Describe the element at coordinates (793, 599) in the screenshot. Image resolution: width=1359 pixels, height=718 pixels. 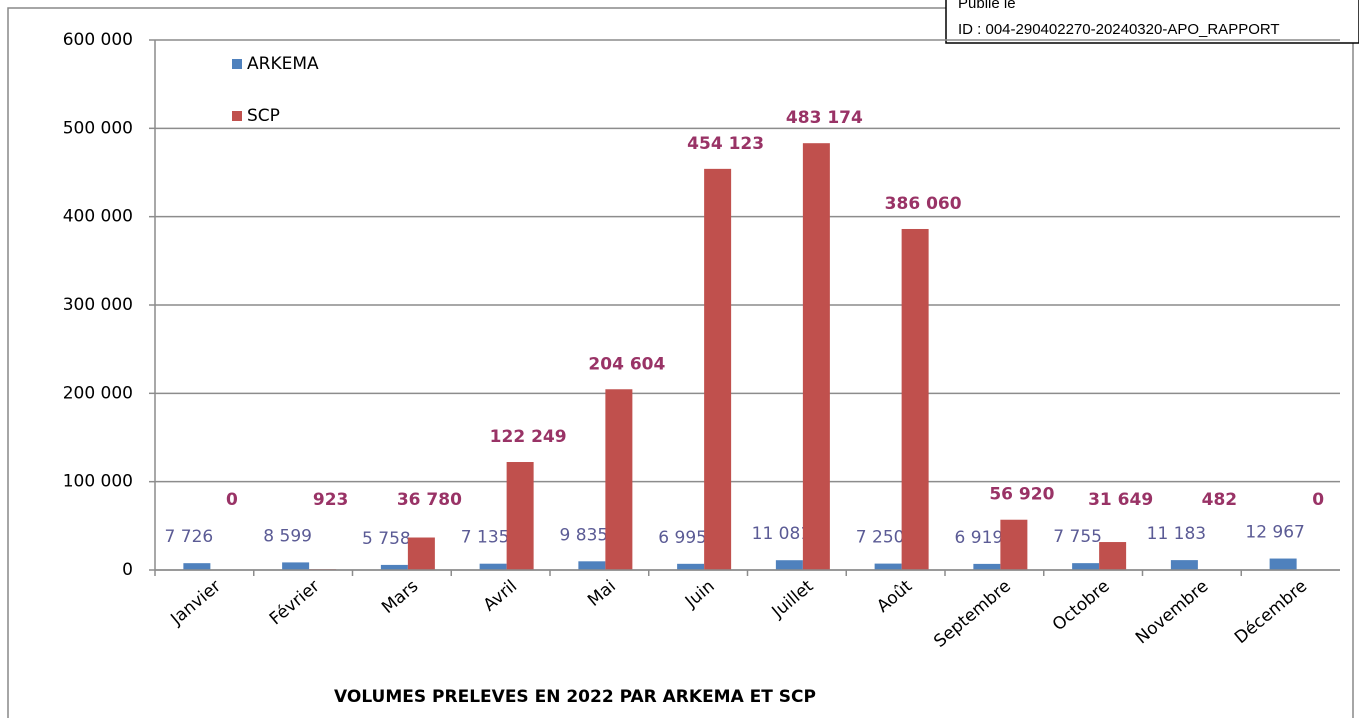
I see `x-tick-label: Juillet` at that location.